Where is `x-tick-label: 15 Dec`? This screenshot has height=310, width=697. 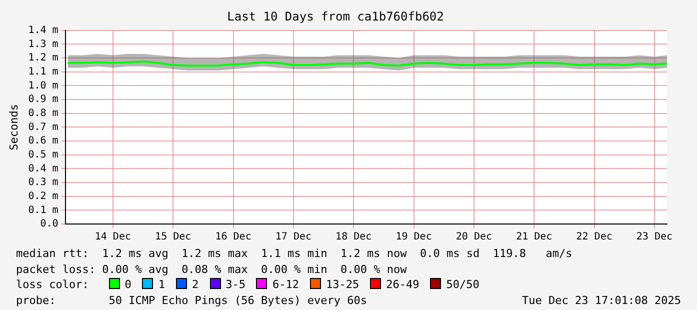
x-tick-label: 15 Dec is located at coordinates (173, 237).